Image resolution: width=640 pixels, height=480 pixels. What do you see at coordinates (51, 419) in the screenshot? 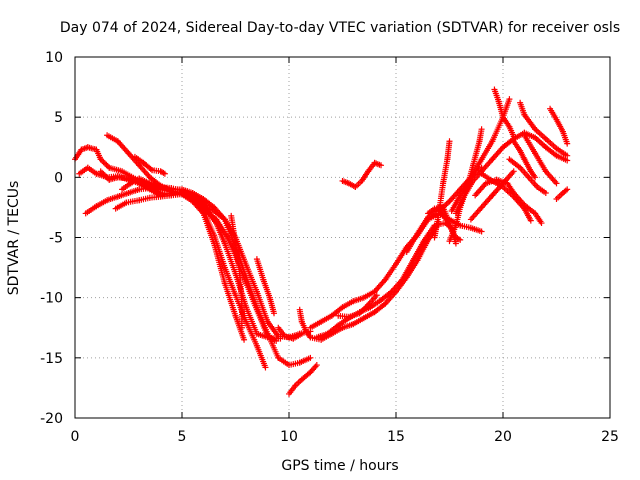
I see `y-tick-label: -20` at bounding box center [51, 419].